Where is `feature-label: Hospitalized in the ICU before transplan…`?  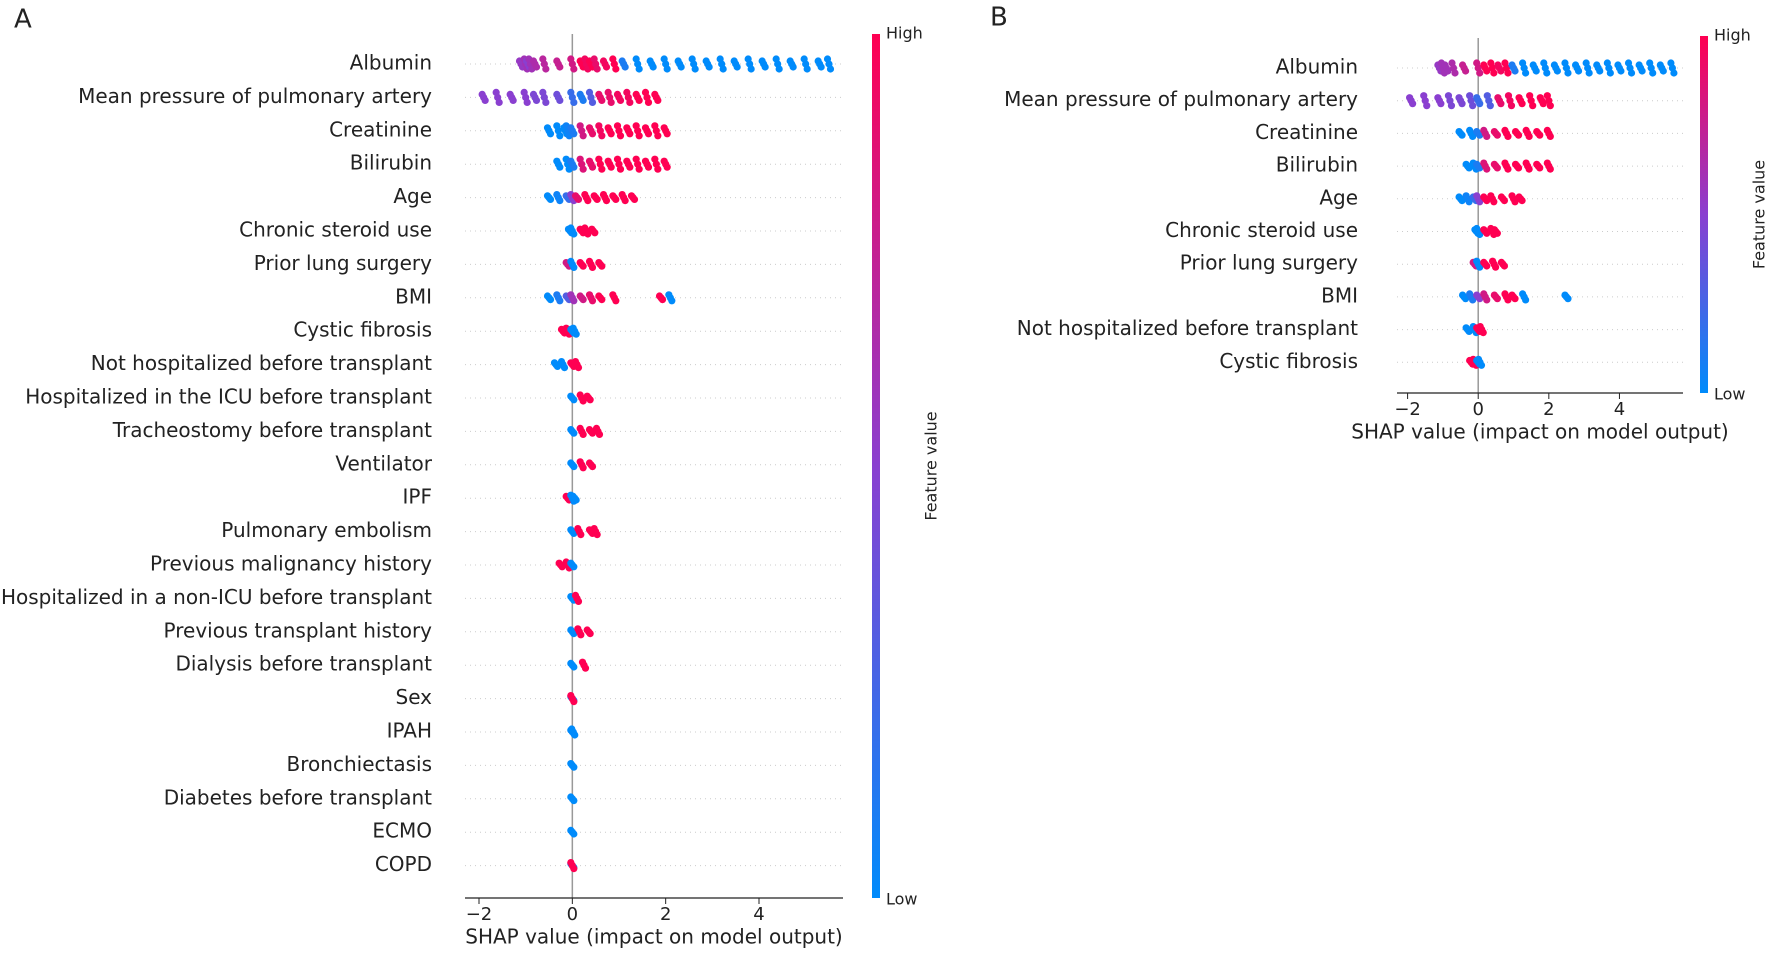 feature-label: Hospitalized in the ICU before transplan… is located at coordinates (228, 397).